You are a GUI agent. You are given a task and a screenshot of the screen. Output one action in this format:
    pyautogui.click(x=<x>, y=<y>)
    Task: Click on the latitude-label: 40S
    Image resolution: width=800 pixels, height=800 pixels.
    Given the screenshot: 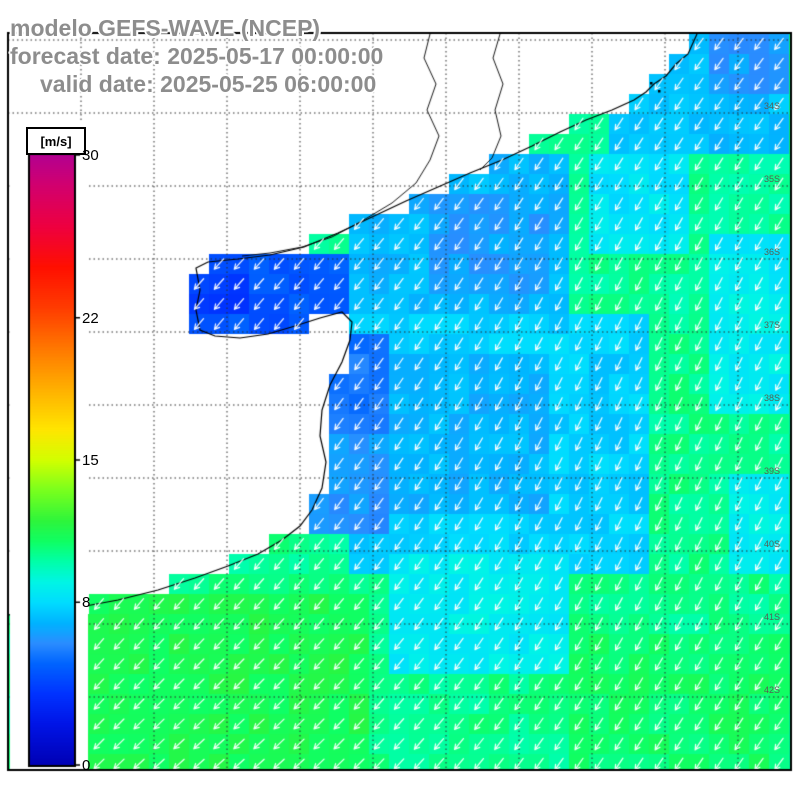 What is the action you would take?
    pyautogui.click(x=772, y=544)
    